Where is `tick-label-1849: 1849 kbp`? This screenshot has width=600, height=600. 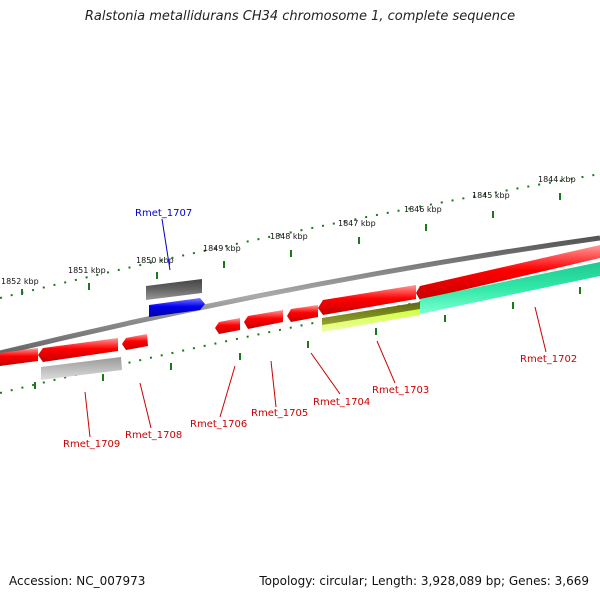 tick-label-1849: 1849 kbp is located at coordinates (222, 248).